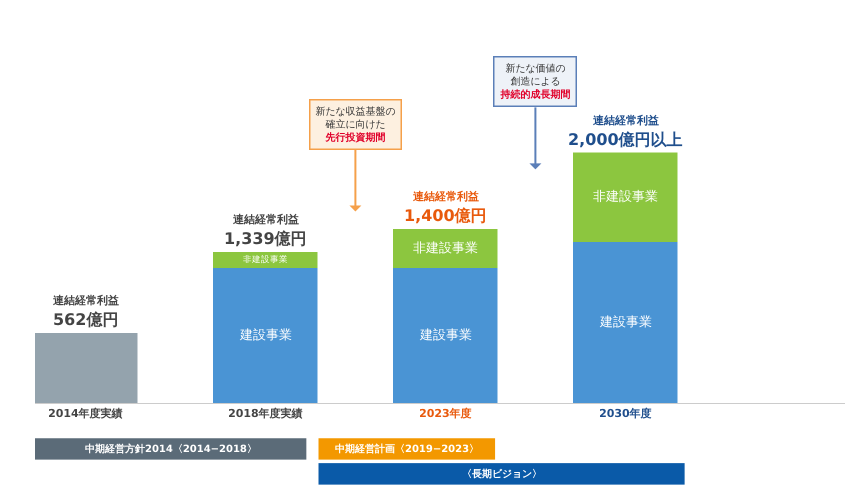 This screenshot has width=850, height=490. Describe the element at coordinates (502, 474) in the screenshot. I see `text: 〈長期ビジョン〉` at that location.